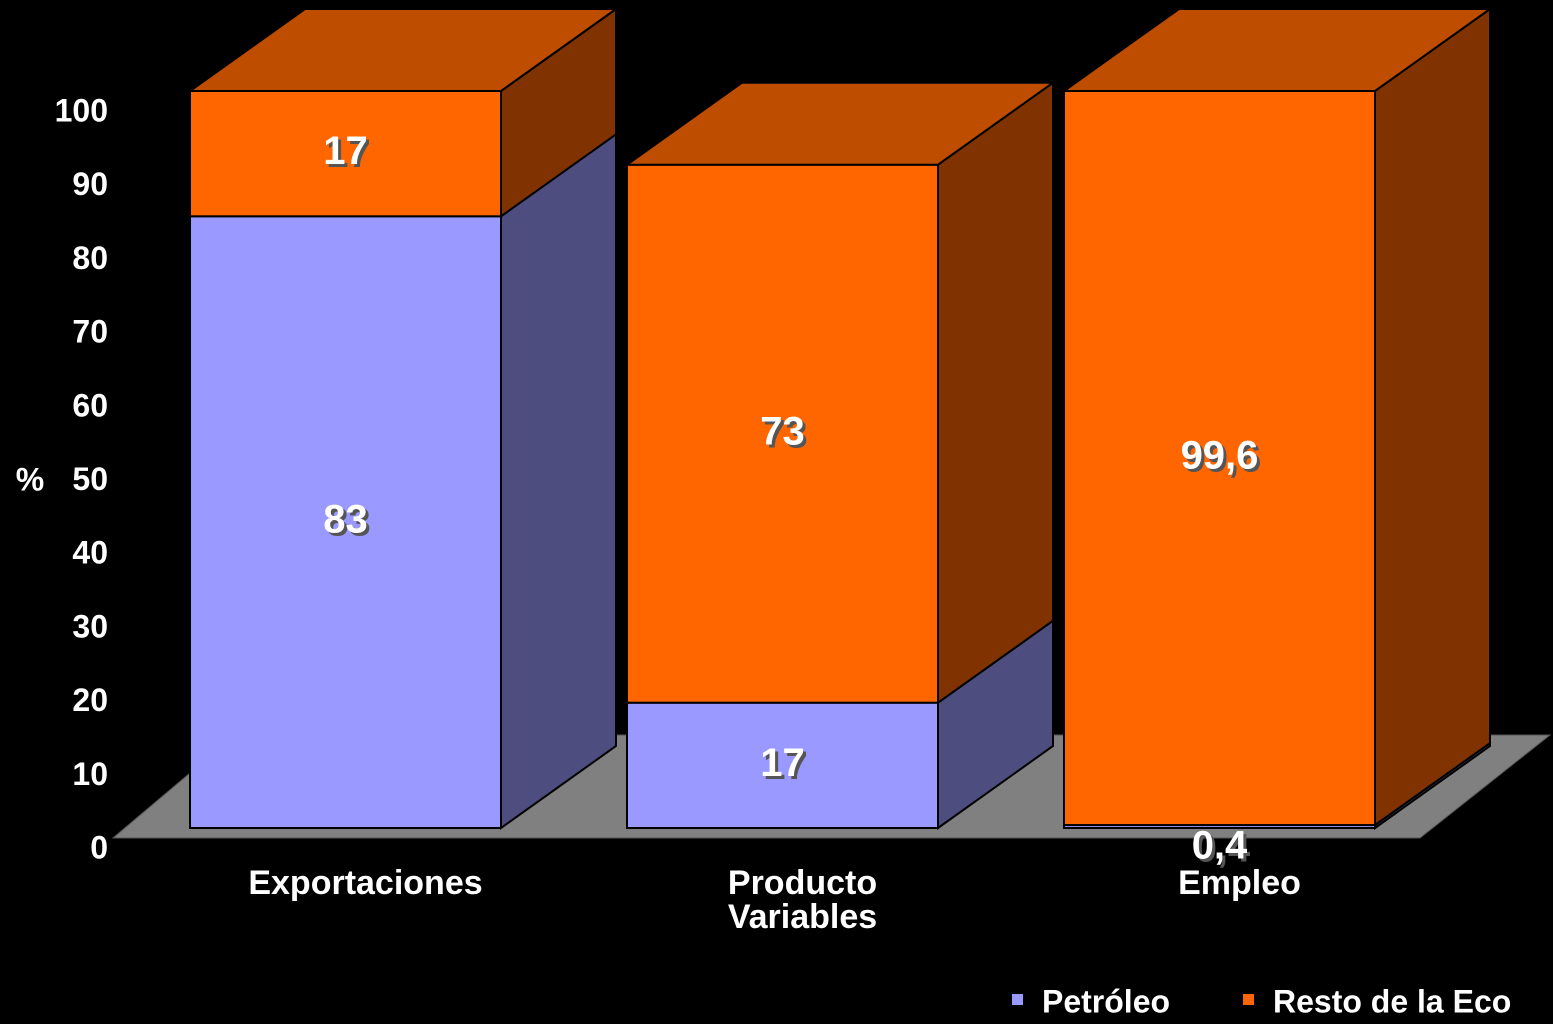  What do you see at coordinates (90, 332) in the screenshot?
I see `y-tick-label: 70` at bounding box center [90, 332].